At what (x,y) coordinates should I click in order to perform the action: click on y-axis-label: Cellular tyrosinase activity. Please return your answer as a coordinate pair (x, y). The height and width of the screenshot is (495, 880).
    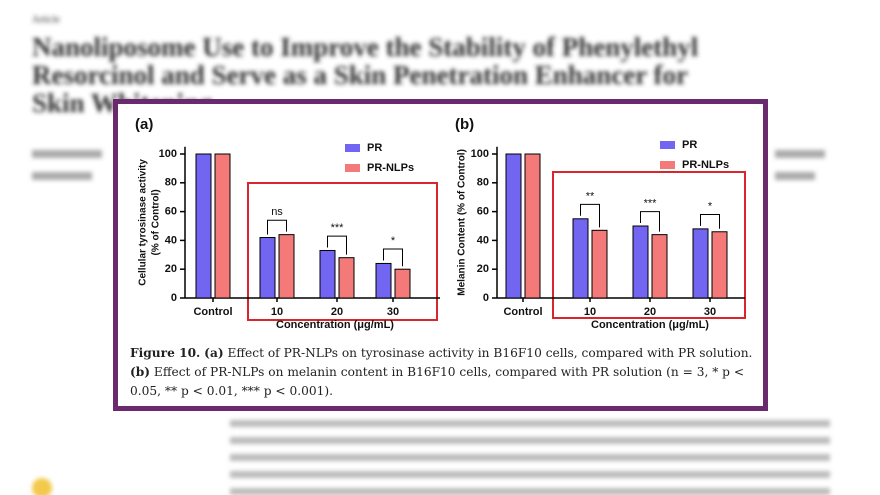
    Looking at the image, I should click on (143, 222).